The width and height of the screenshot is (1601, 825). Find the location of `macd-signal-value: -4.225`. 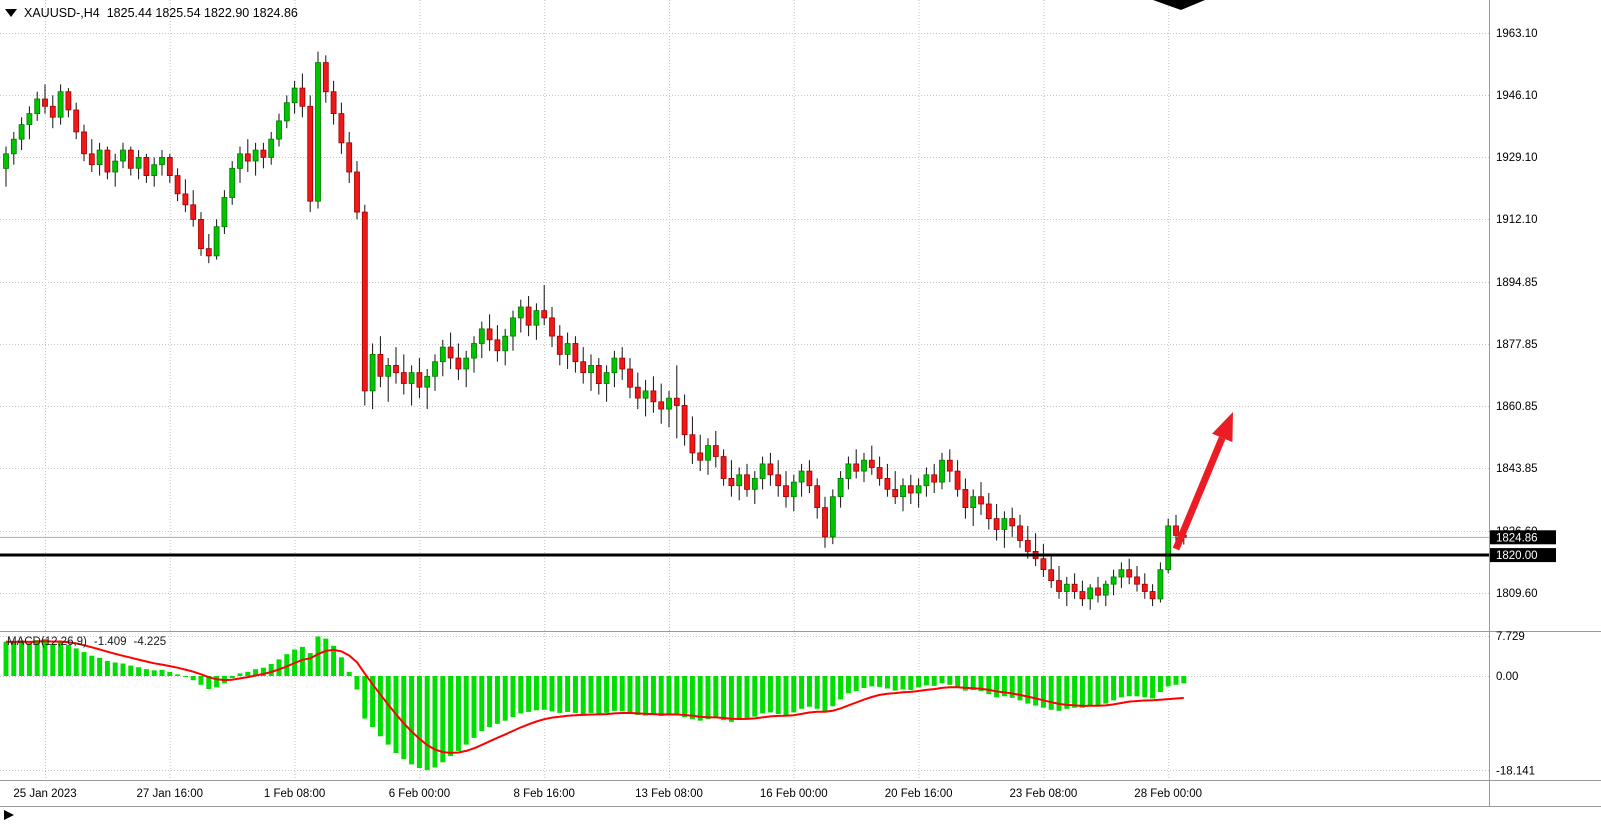

macd-signal-value: -4.225 is located at coordinates (150, 642).